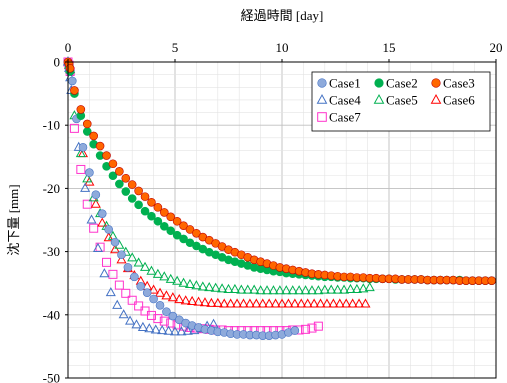  I want to click on x-tick-label: 10, so click(282, 47).